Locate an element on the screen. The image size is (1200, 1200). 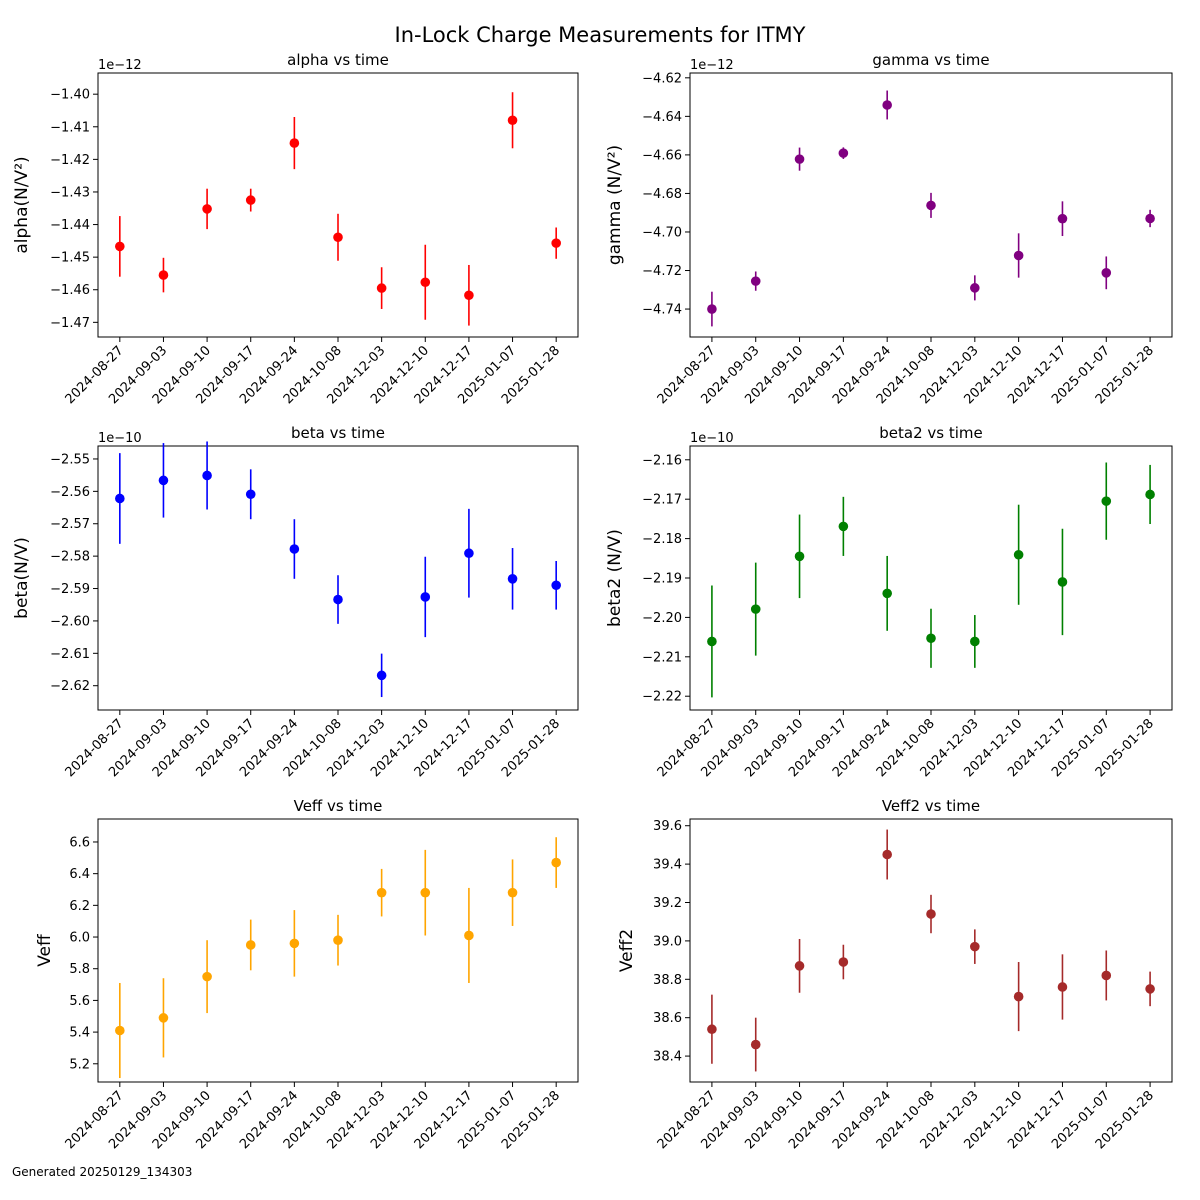
y-tick-label: 5.4 is located at coordinates (79, 1033).